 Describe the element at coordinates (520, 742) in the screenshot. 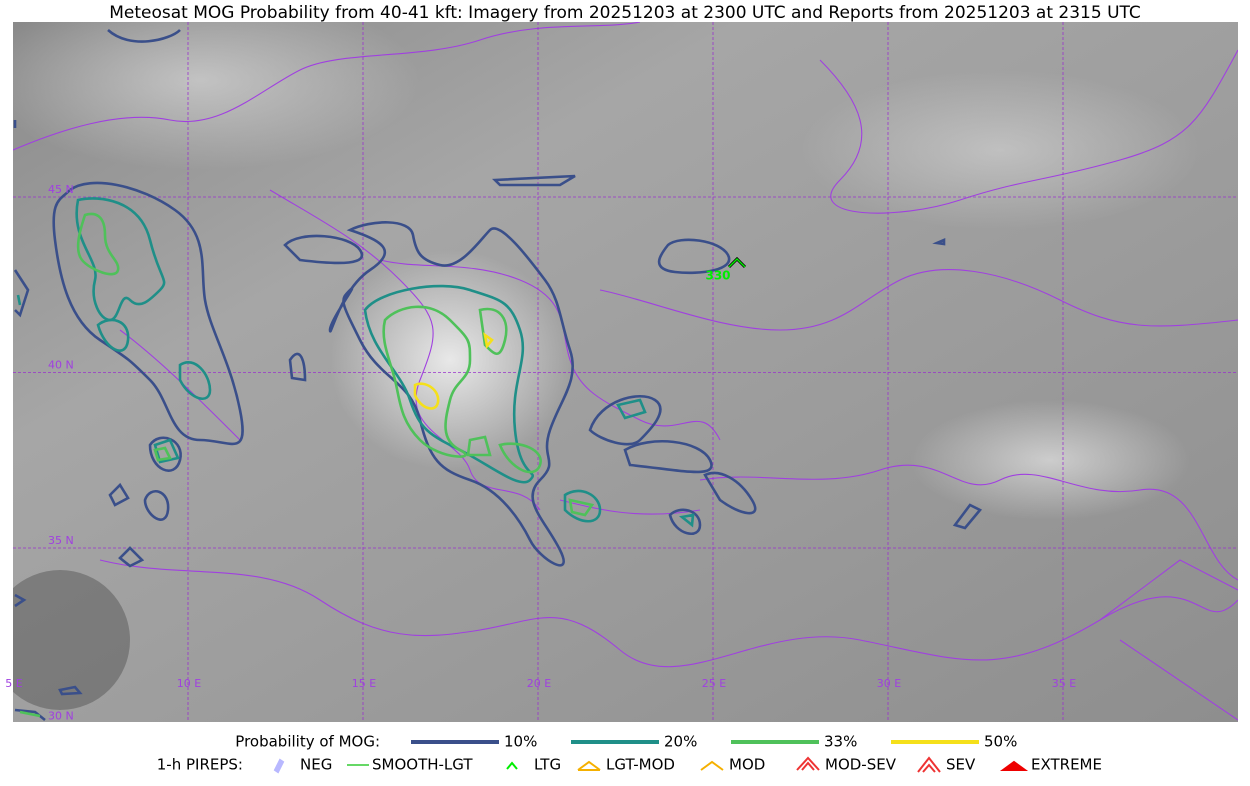

I see `legend-label: 10%` at that location.